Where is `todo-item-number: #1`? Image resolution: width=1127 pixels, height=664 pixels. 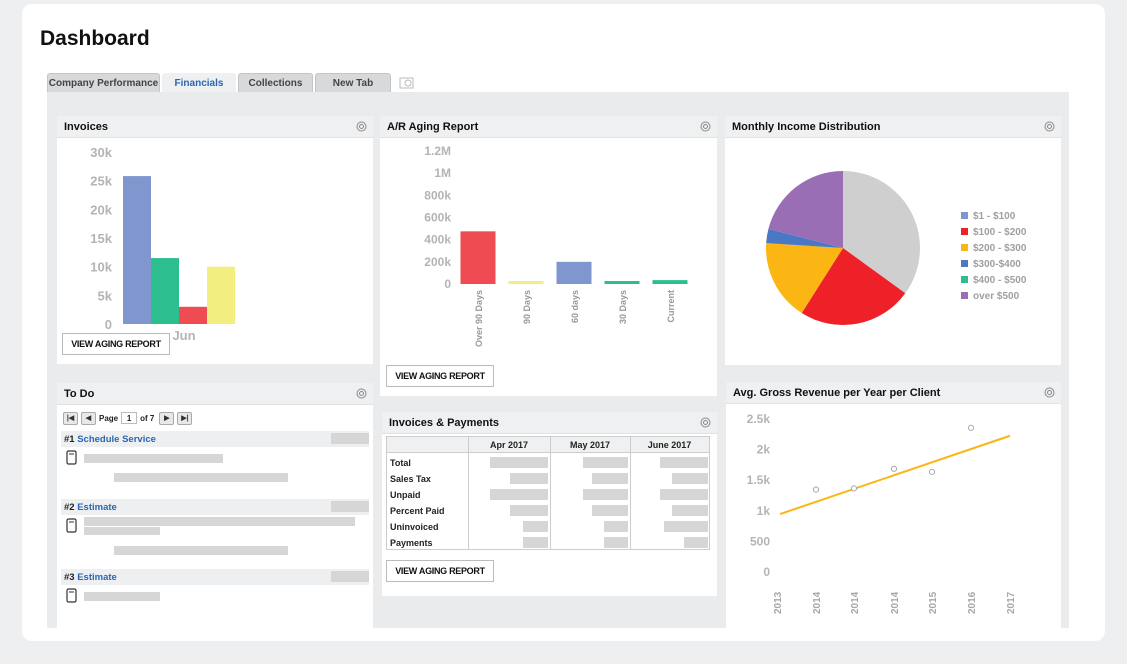
todo-item-number: #1 is located at coordinates (69, 439).